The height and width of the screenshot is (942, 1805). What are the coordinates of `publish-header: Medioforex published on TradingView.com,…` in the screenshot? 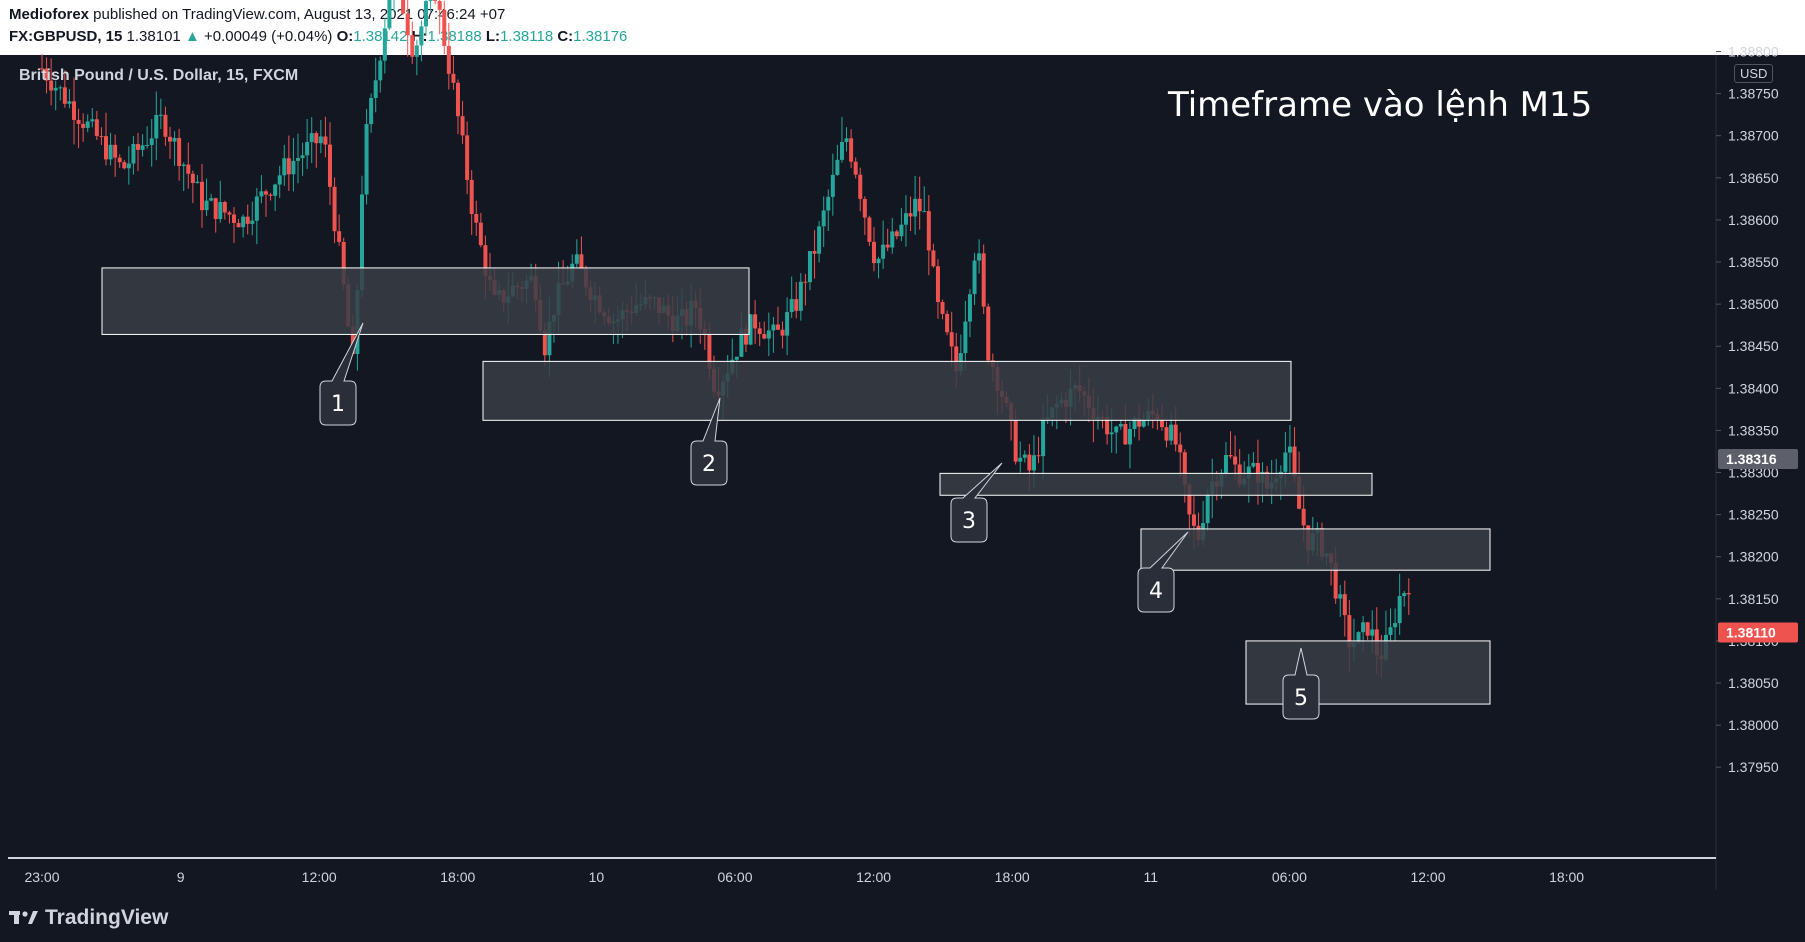 It's located at (902, 27).